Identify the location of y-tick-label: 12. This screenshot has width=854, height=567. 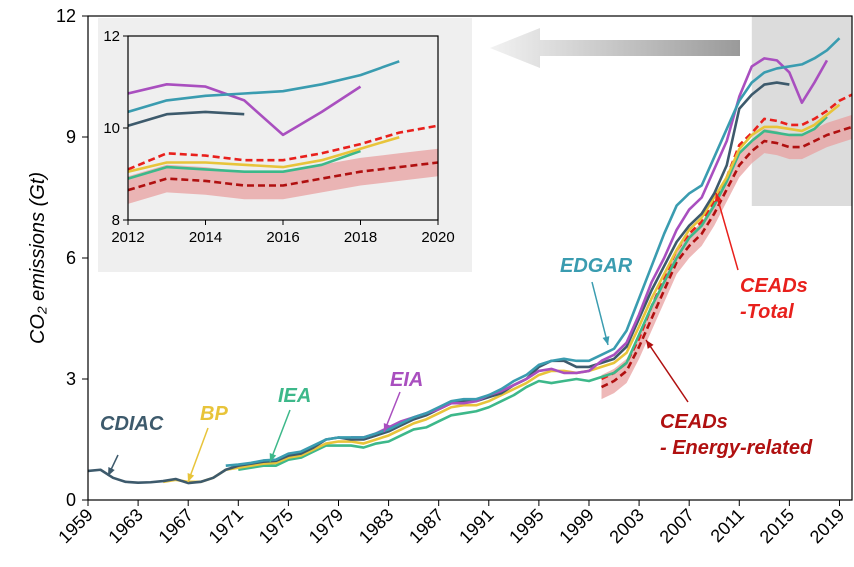
(66, 16).